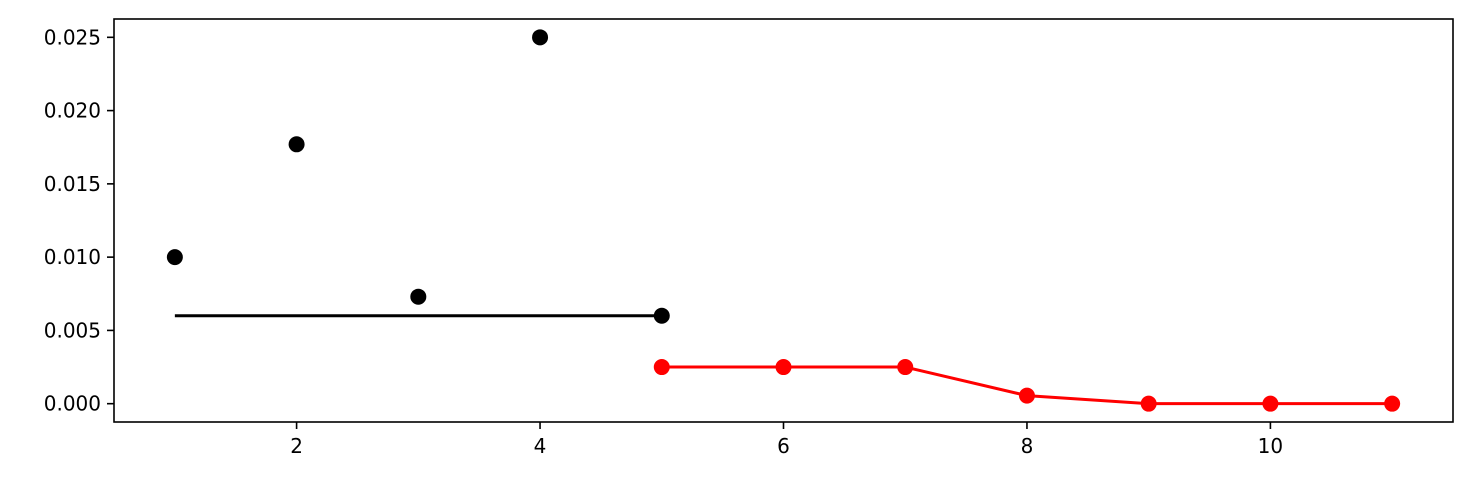  Describe the element at coordinates (72, 404) in the screenshot. I see `y-tick-label-0: 0.000` at that location.